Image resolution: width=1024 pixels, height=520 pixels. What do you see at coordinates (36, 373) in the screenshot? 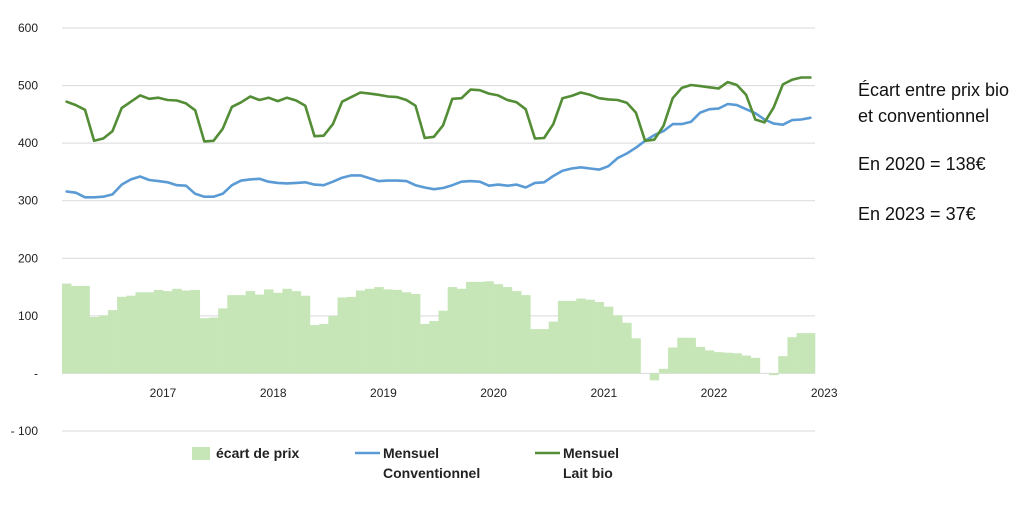
I see `y-tick-label: -` at bounding box center [36, 373].